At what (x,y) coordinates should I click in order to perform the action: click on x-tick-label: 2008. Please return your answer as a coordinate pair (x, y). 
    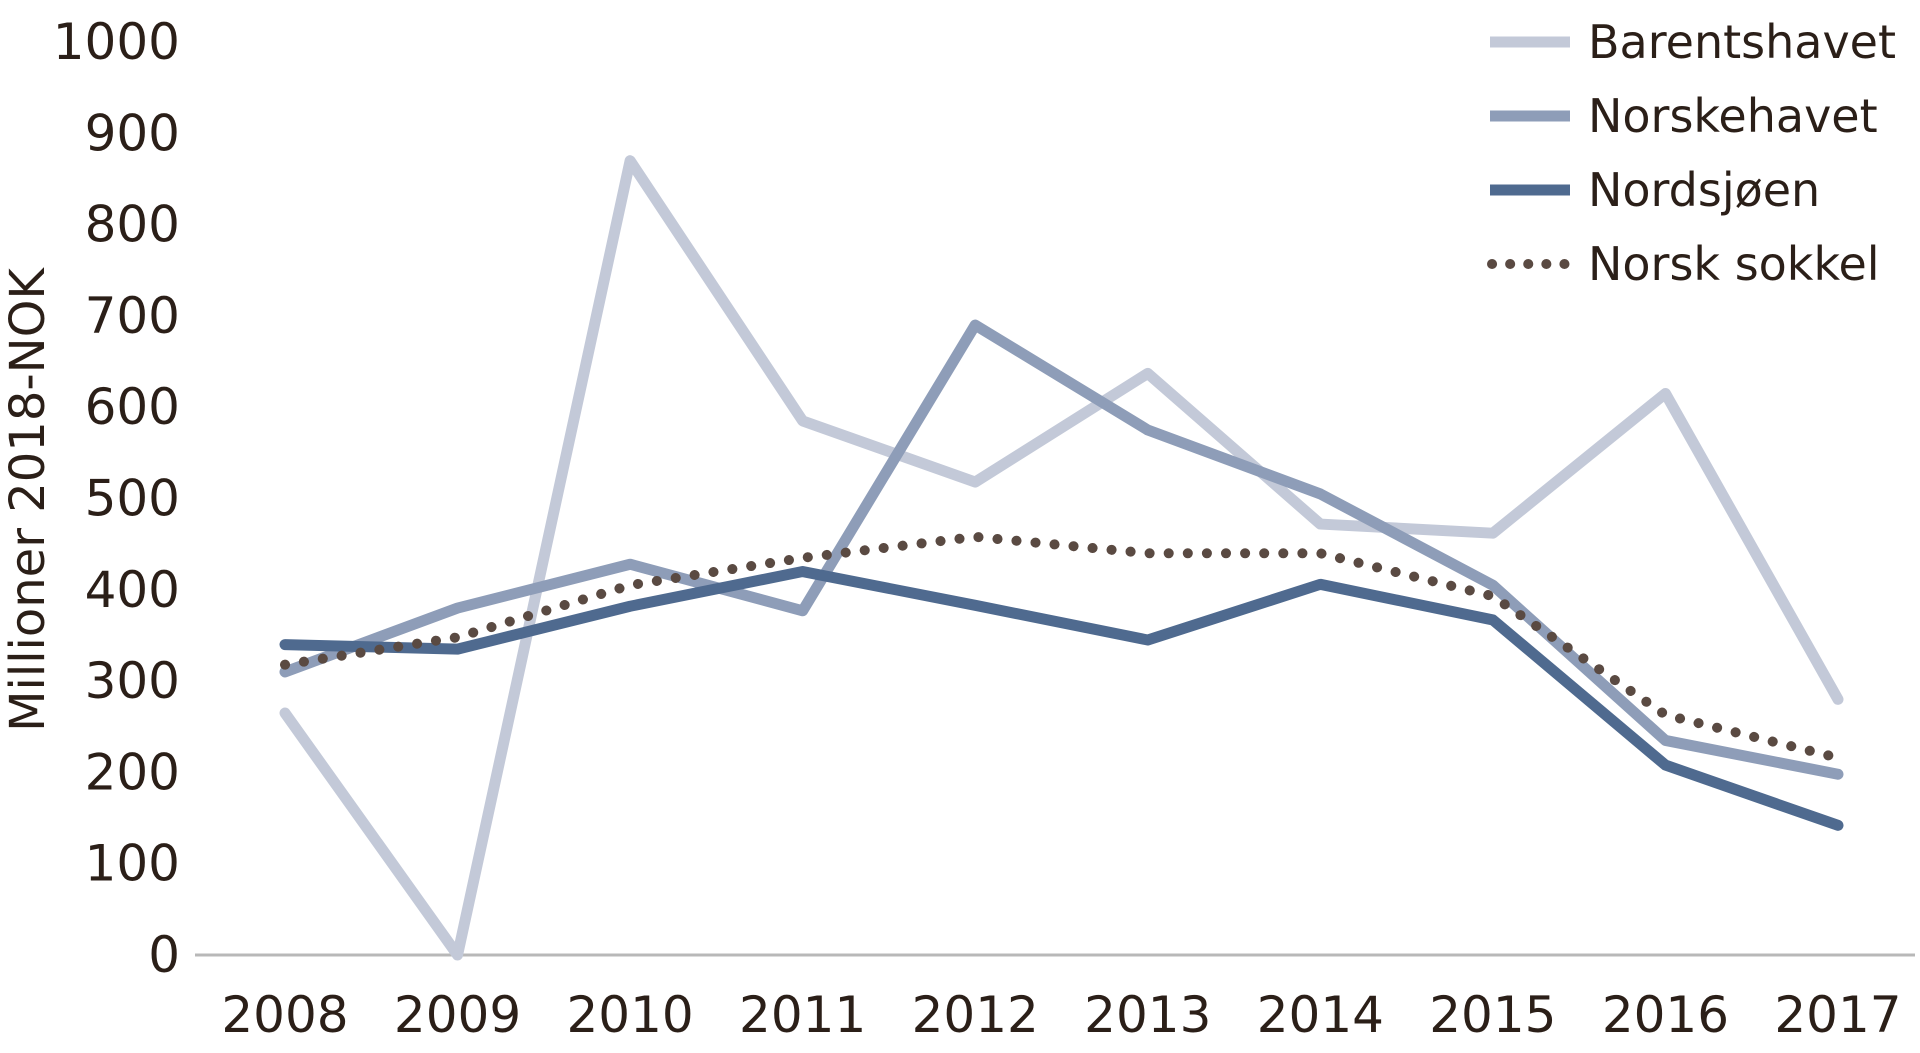
    Looking at the image, I should click on (284, 1015).